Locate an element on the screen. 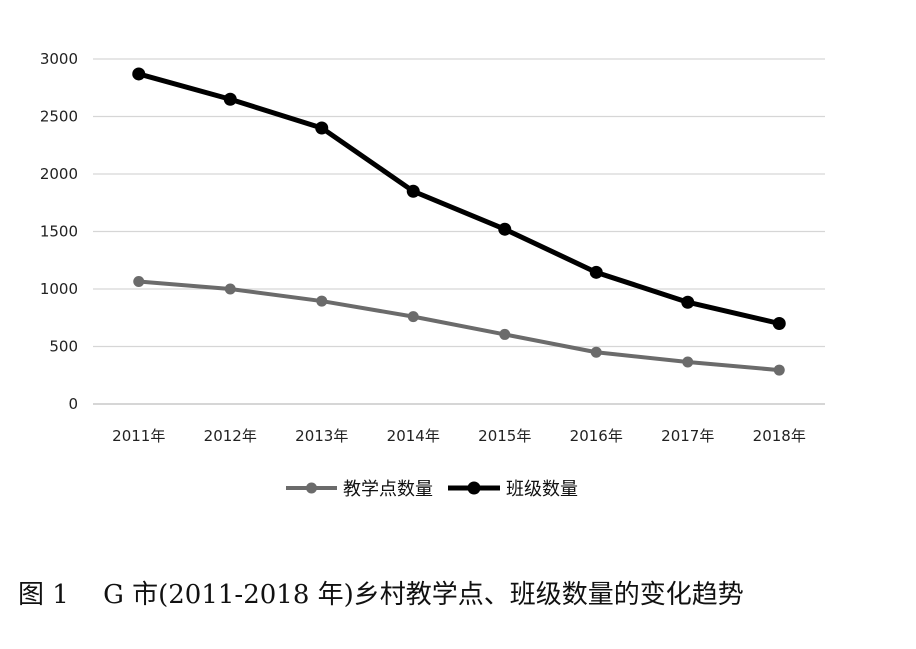 Image resolution: width=916 pixels, height=649 pixels. legend-item: 班级数量 is located at coordinates (513, 489).